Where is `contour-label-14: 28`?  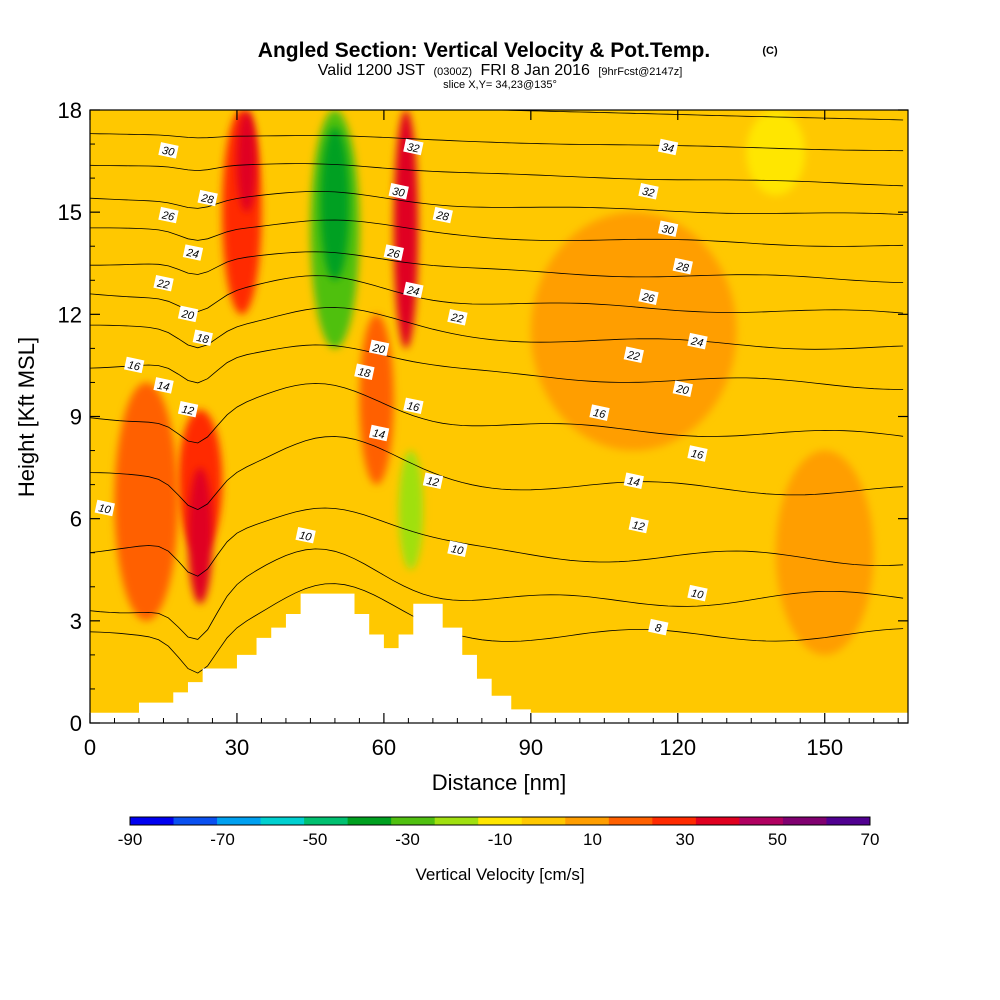 contour-label-14: 28 is located at coordinates (442, 215).